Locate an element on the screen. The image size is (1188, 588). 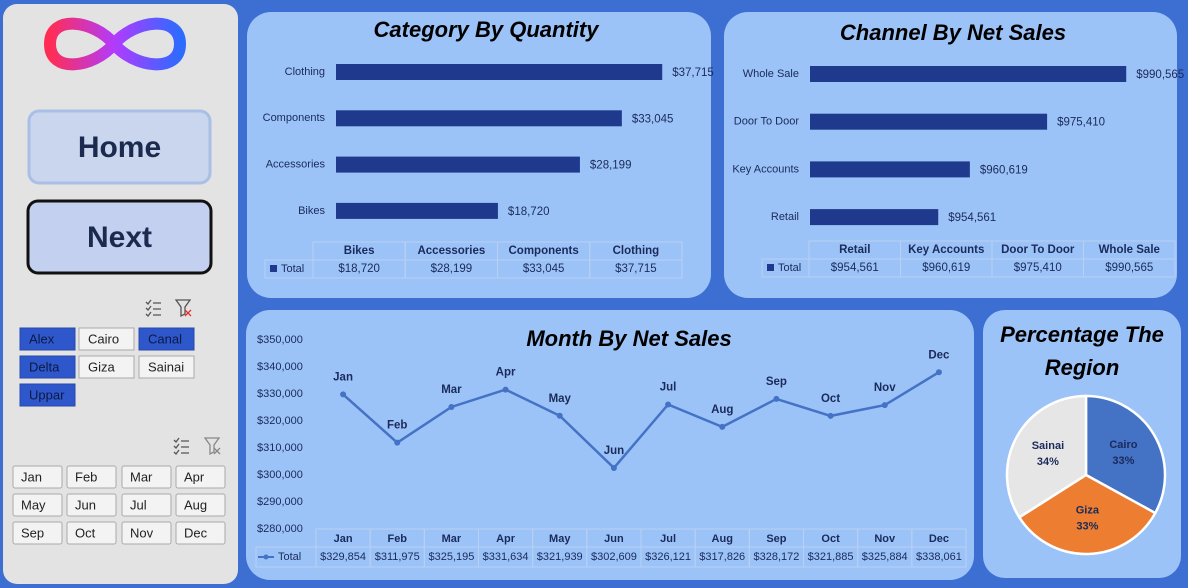
category-label: Key Accounts is located at coordinates (765, 169).